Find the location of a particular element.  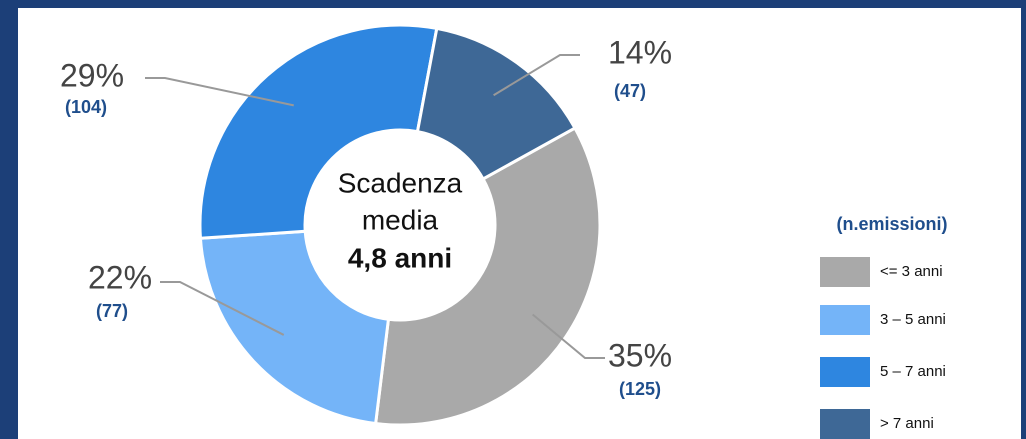

percent-label: 35% is located at coordinates (640, 355).